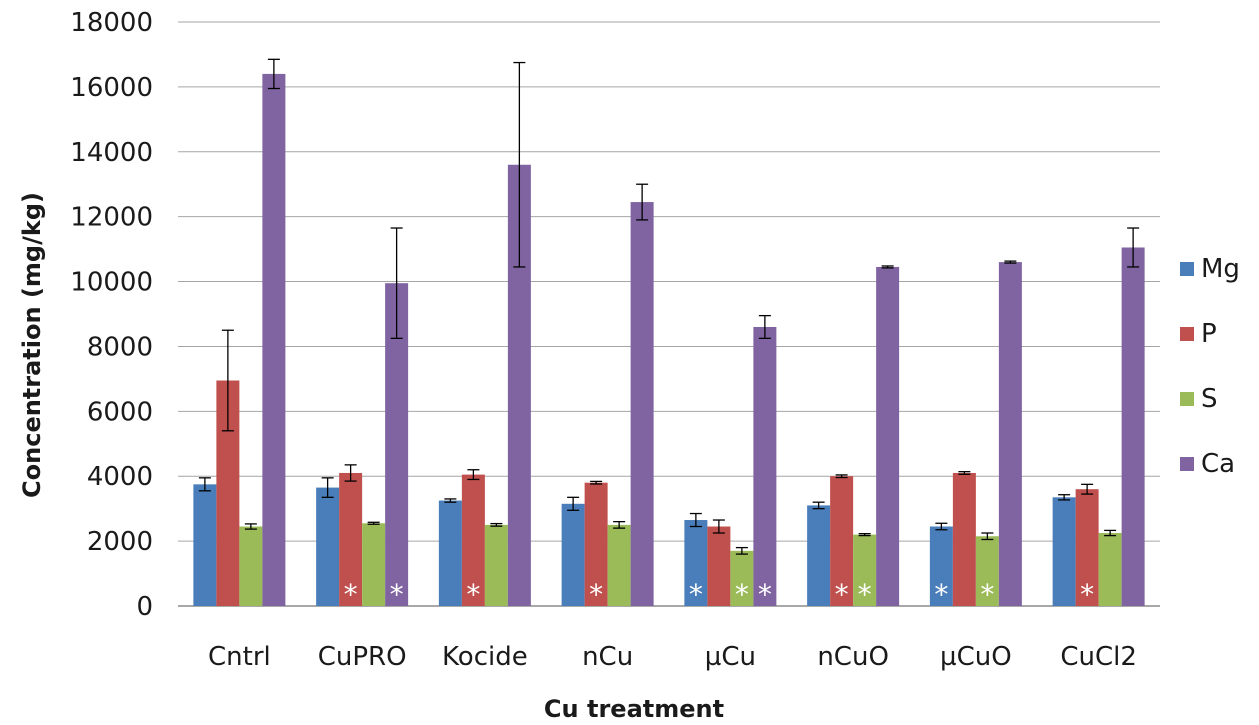 Image resolution: width=1259 pixels, height=725 pixels. Describe the element at coordinates (1209, 334) in the screenshot. I see `legend-label: P` at that location.